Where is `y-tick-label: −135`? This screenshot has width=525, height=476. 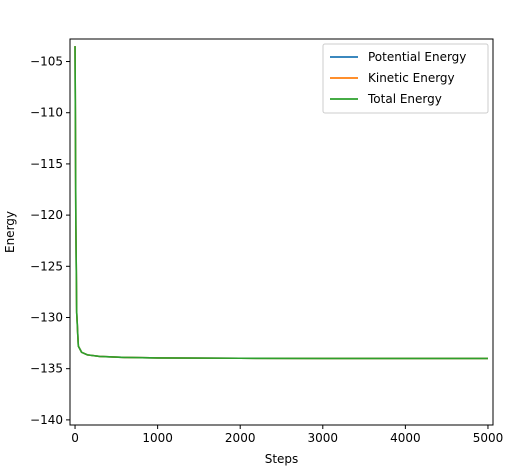
y-tick-label: −135 is located at coordinates (46, 369).